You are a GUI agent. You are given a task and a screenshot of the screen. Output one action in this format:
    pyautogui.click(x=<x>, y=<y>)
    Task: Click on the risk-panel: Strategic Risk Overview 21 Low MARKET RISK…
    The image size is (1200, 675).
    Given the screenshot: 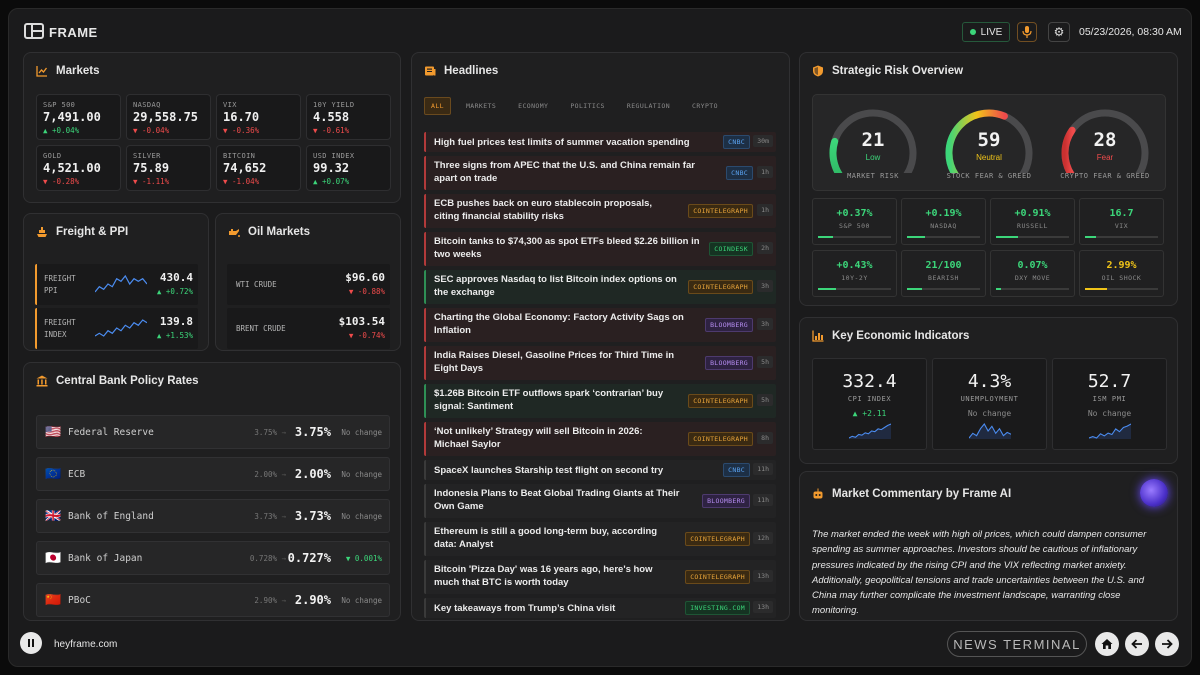 What is the action you would take?
    pyautogui.click(x=988, y=179)
    